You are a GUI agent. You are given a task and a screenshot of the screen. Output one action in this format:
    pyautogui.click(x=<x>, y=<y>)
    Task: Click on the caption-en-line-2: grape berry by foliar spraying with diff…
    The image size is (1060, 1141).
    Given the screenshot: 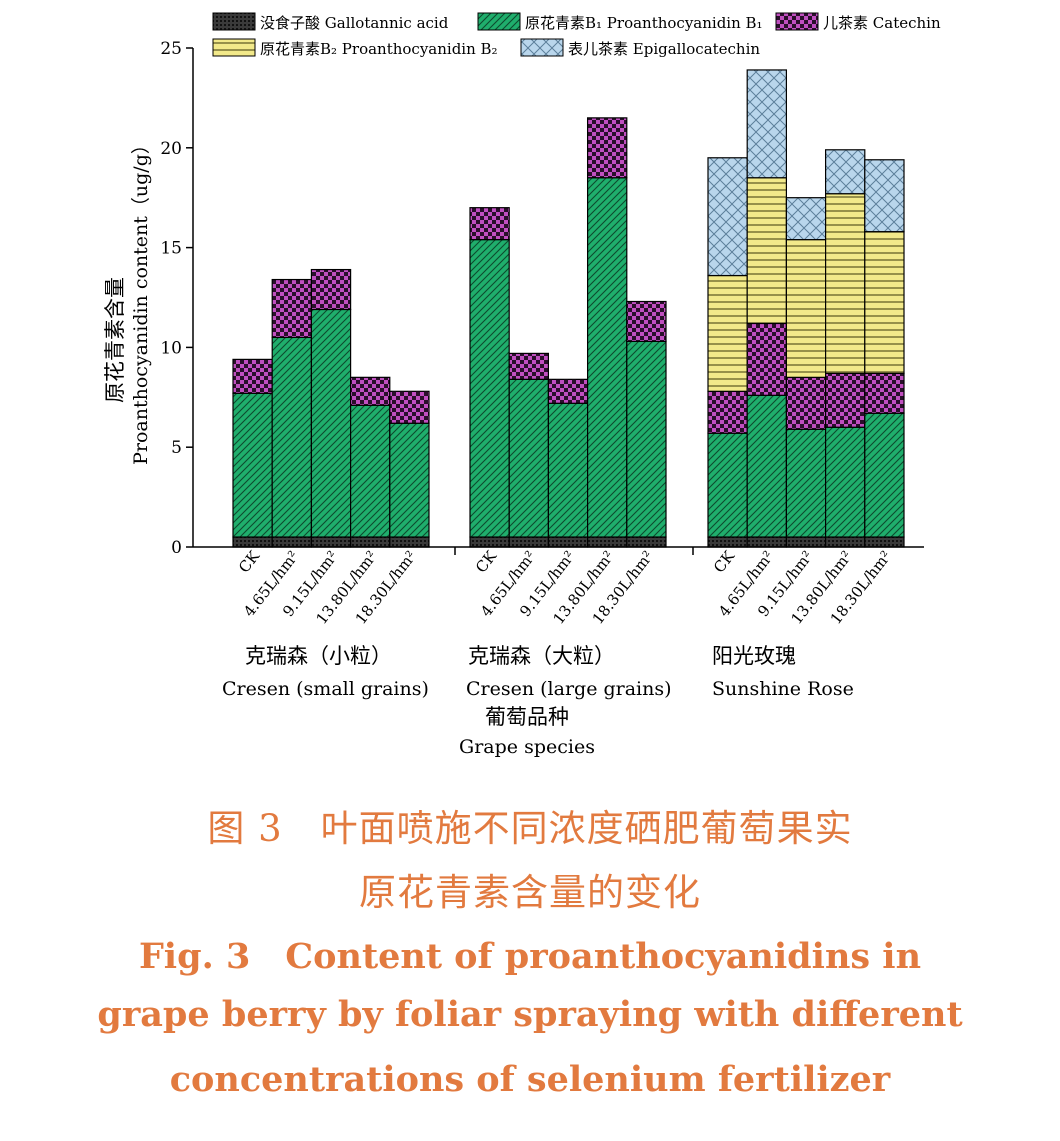 What is the action you would take?
    pyautogui.click(x=530, y=1014)
    